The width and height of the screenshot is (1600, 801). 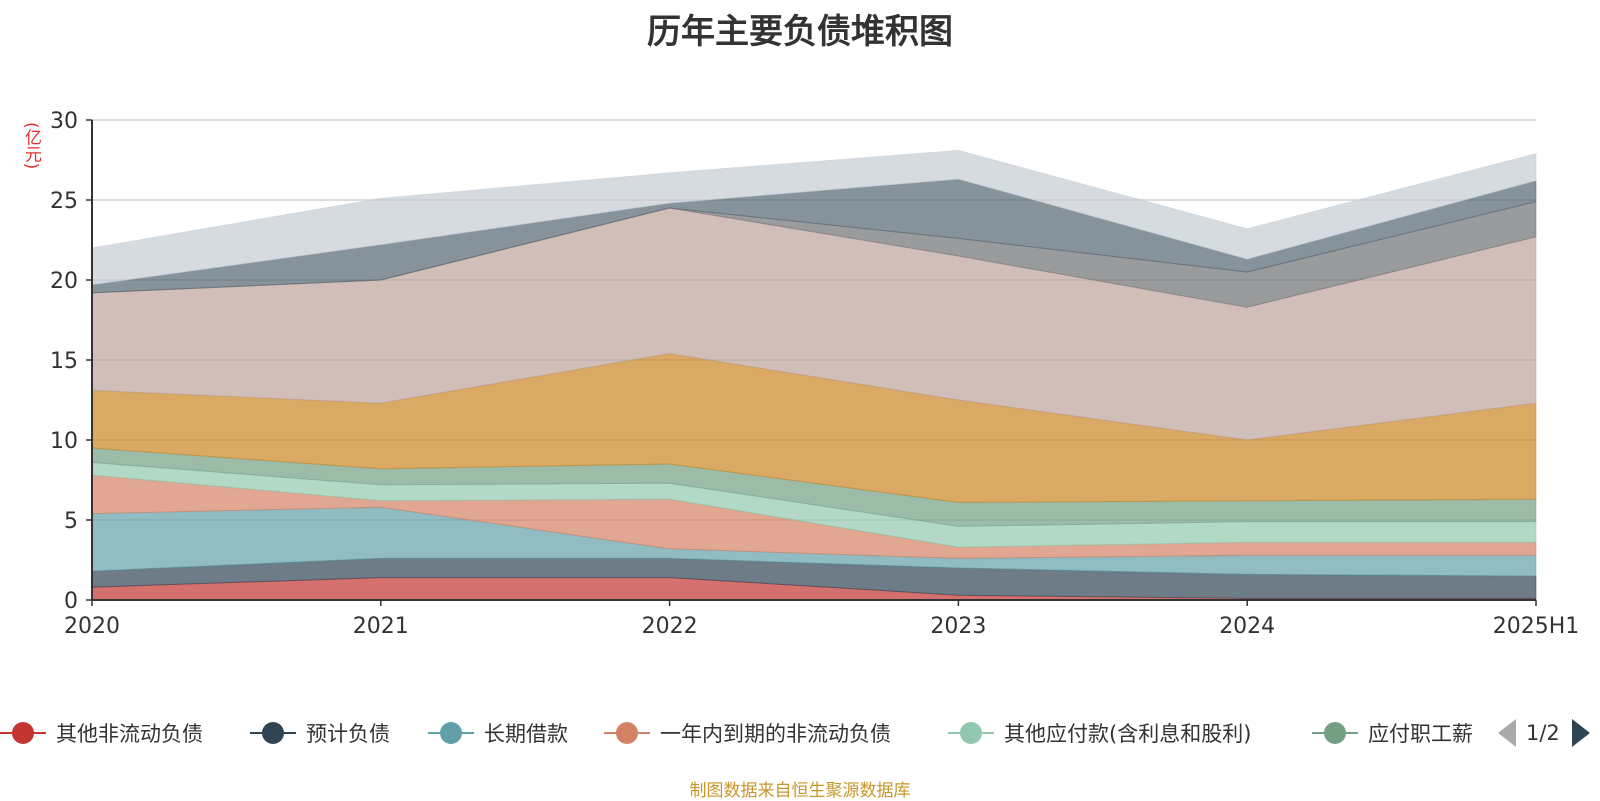 I want to click on legend-page-indicator: 1/2, so click(x=1543, y=733).